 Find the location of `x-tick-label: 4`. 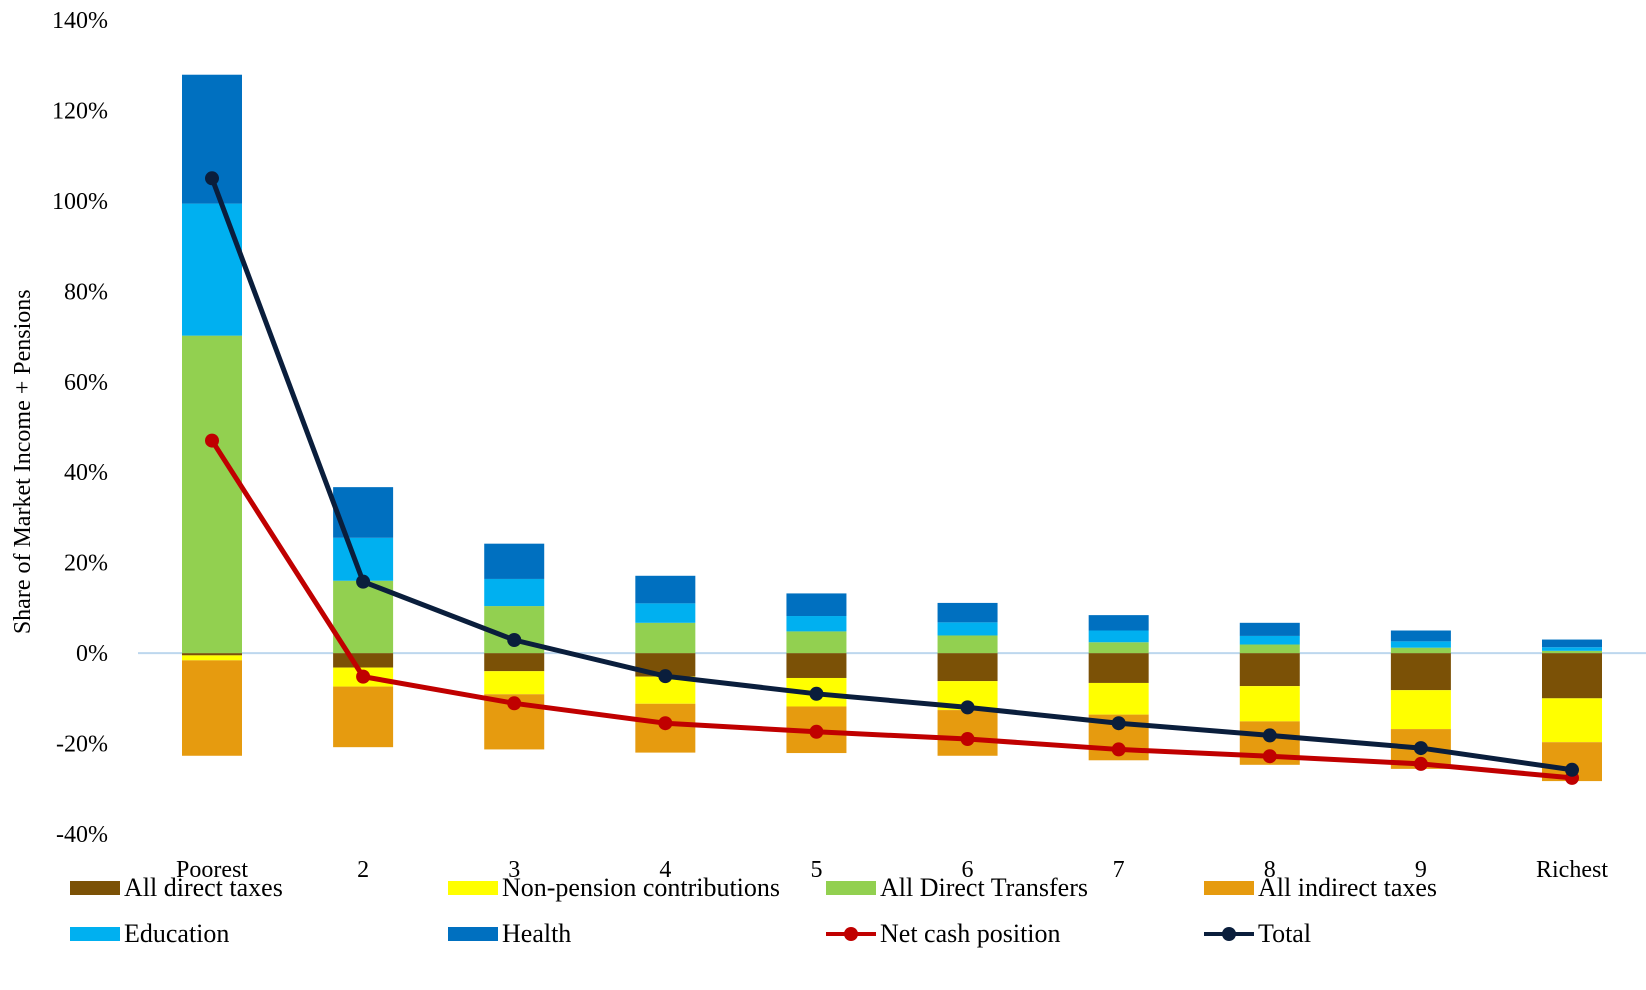

x-tick-label: 4 is located at coordinates (665, 870).